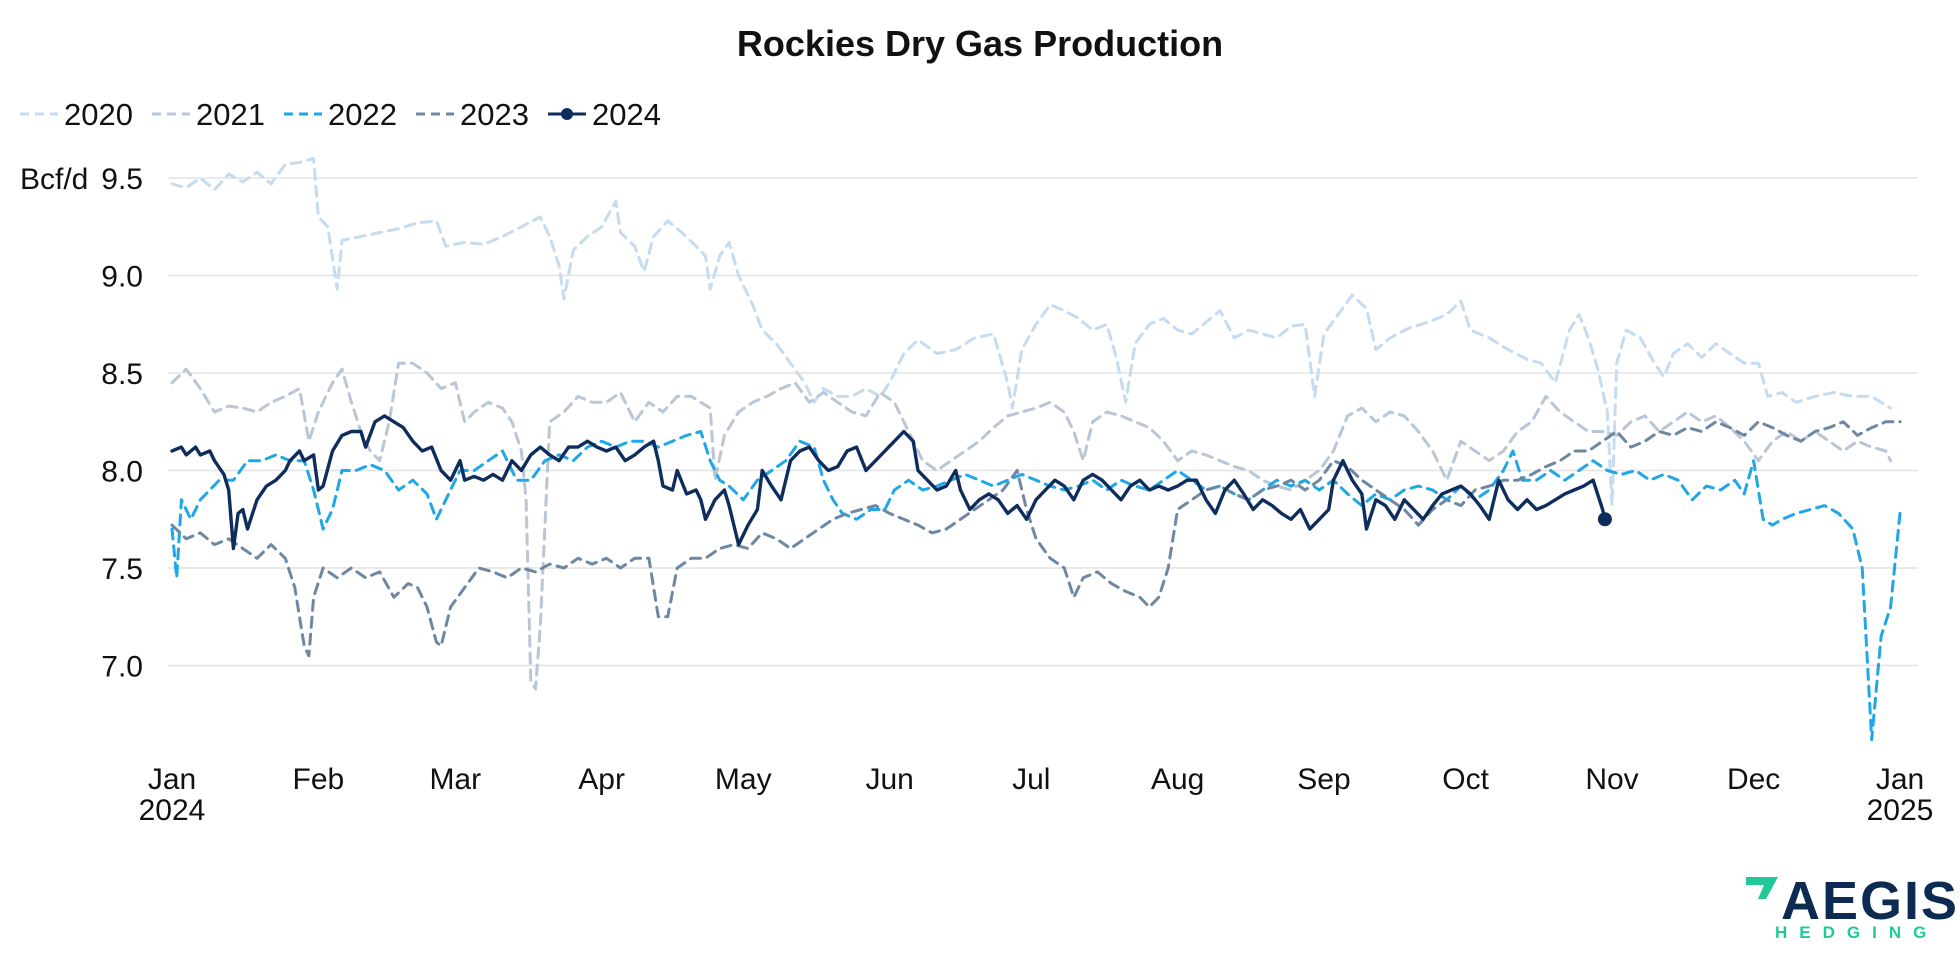 This screenshot has width=1960, height=958. Describe the element at coordinates (494, 114) in the screenshot. I see `legend-label-2023: 2023` at that location.